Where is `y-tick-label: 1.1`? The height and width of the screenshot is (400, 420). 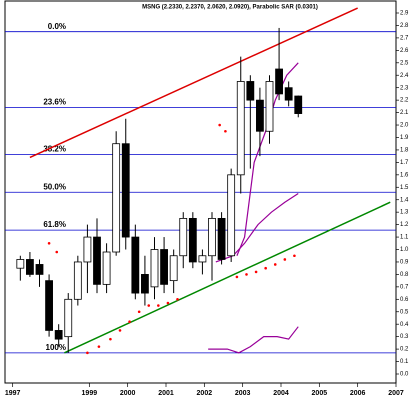 y-tick-label: 1.1 is located at coordinates (404, 238).